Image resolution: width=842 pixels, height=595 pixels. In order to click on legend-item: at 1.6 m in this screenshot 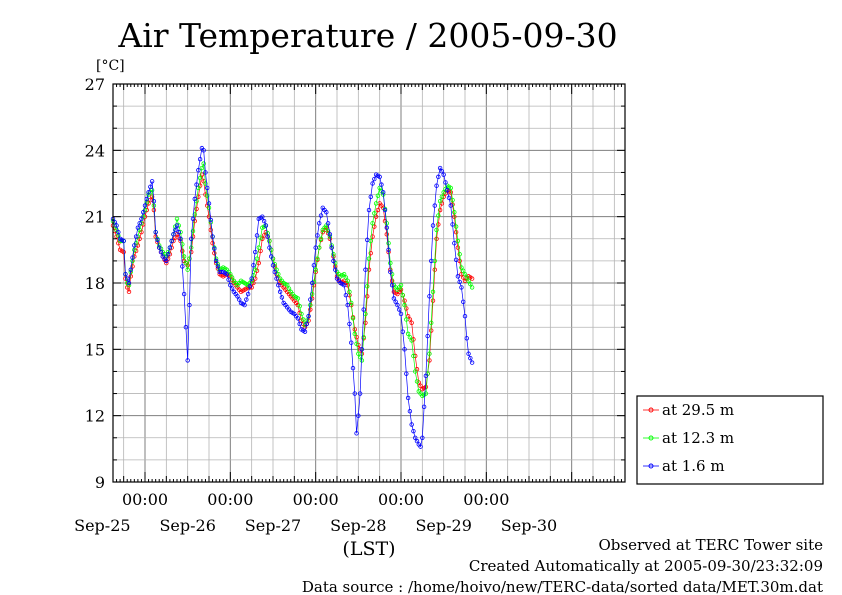, I will do `click(684, 466)`.